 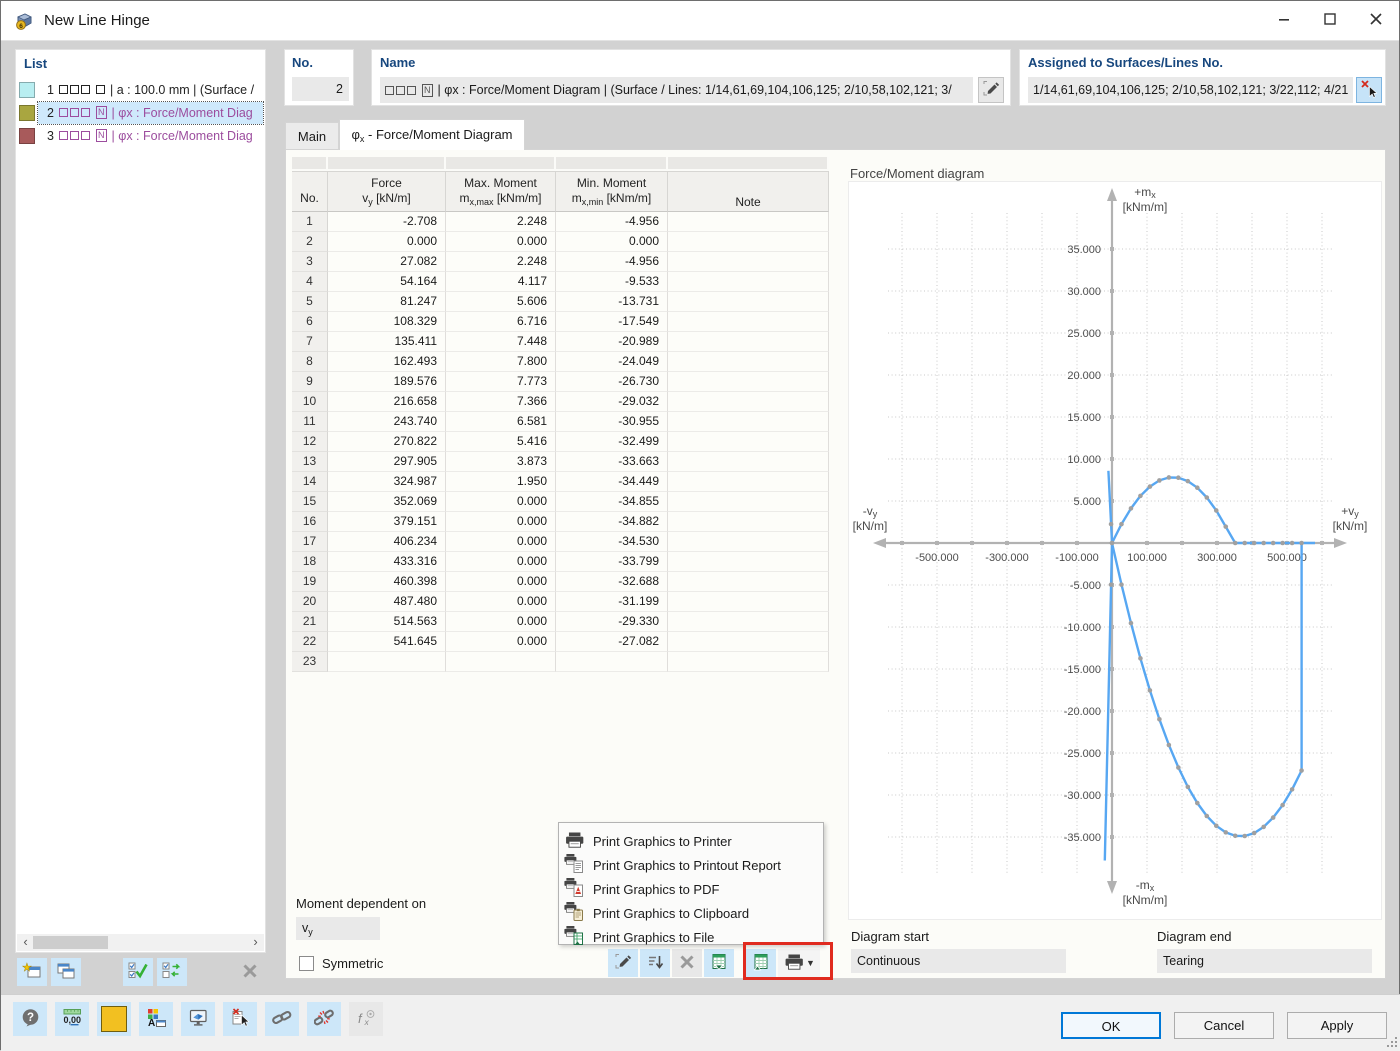 What do you see at coordinates (612, 562) in the screenshot?
I see `cell-min-moment: -33.799` at bounding box center [612, 562].